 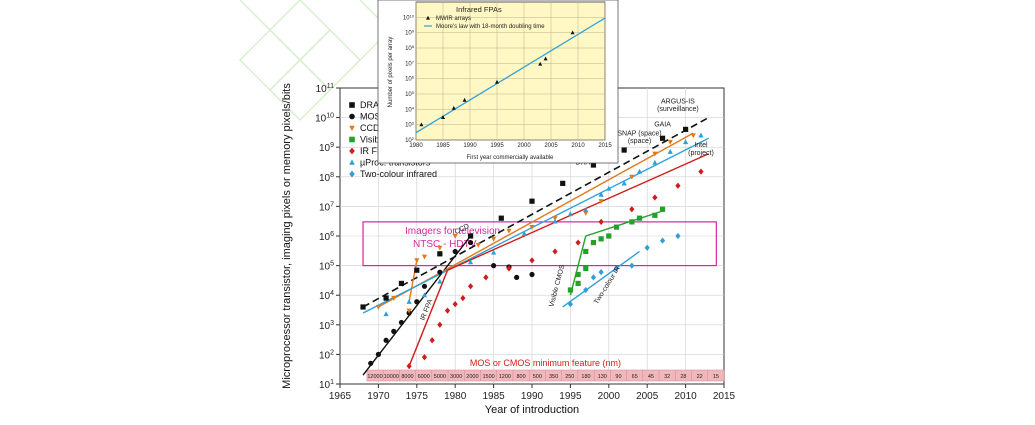 What do you see at coordinates (410, 140) in the screenshot?
I see `inset-y-tick-label: 10²` at bounding box center [410, 140].